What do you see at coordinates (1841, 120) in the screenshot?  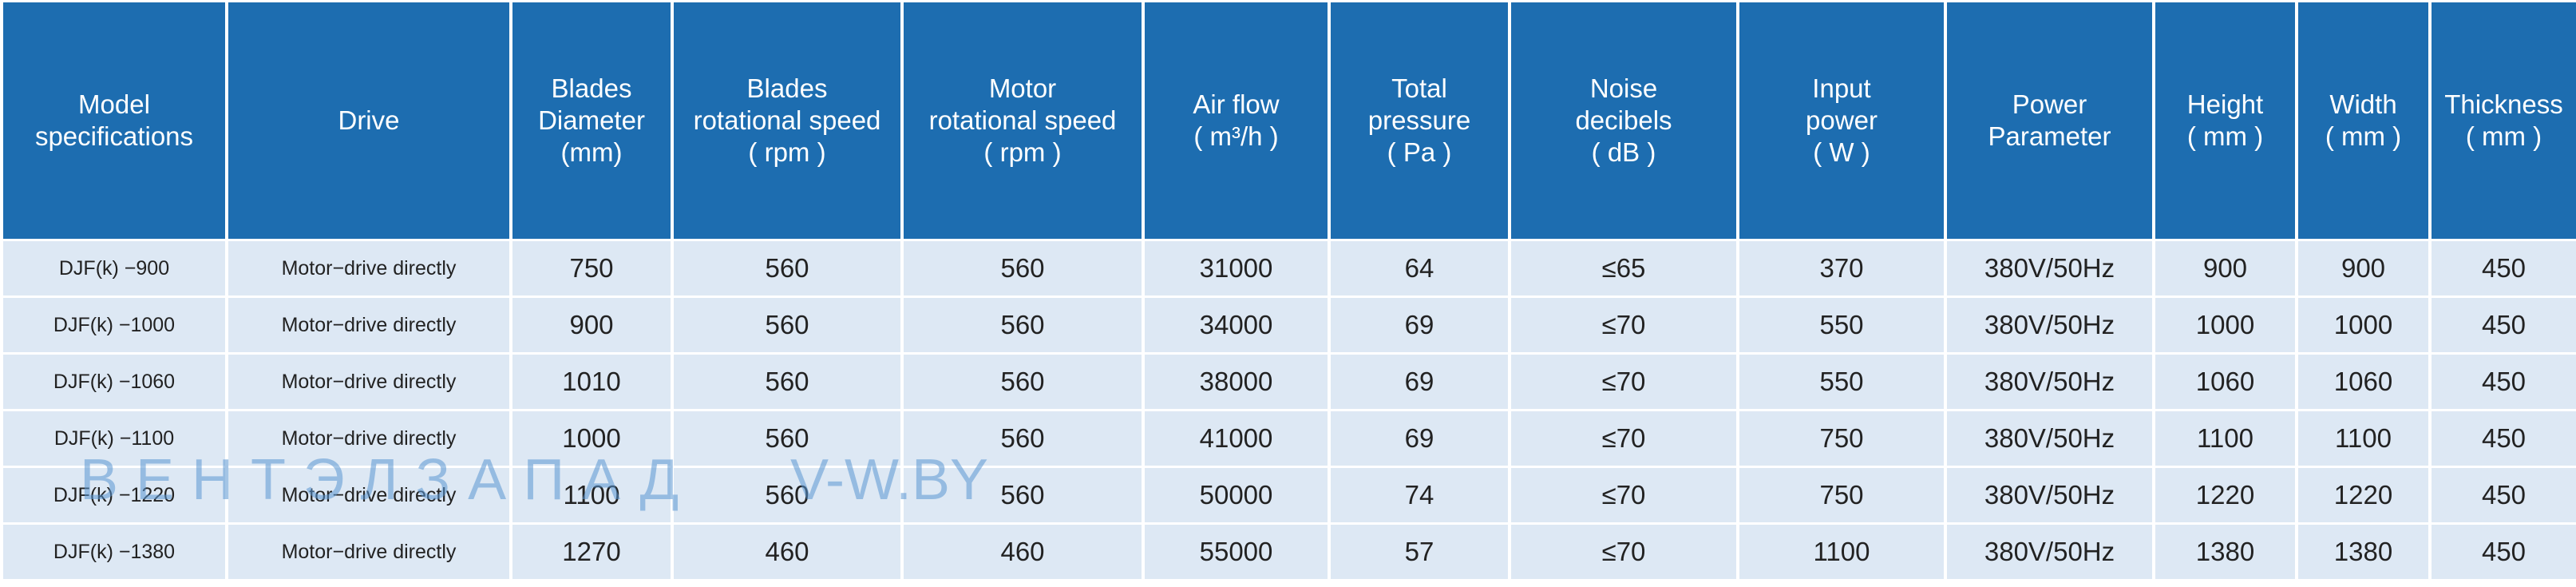 I see `header-cell: Input power ( W )` at bounding box center [1841, 120].